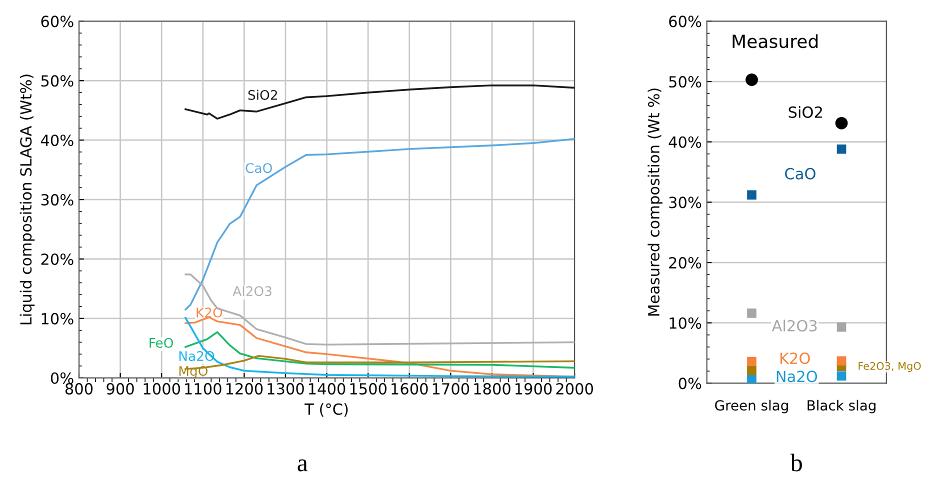 The image size is (945, 482). What do you see at coordinates (162, 343) in the screenshot?
I see `series-label: FeO` at bounding box center [162, 343].